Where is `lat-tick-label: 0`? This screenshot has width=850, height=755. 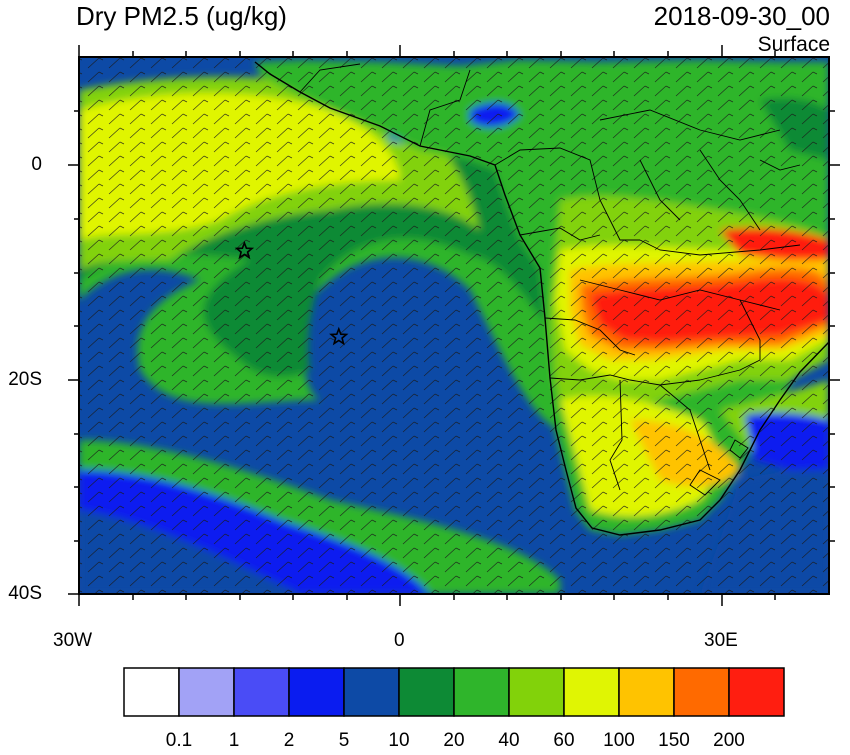 lat-tick-label: 0 is located at coordinates (36, 164).